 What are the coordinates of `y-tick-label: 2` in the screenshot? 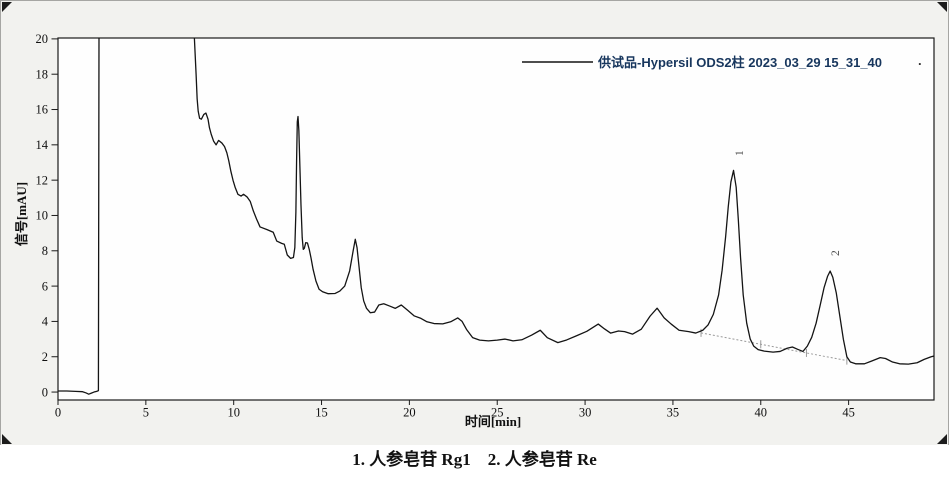 It's located at (45, 357).